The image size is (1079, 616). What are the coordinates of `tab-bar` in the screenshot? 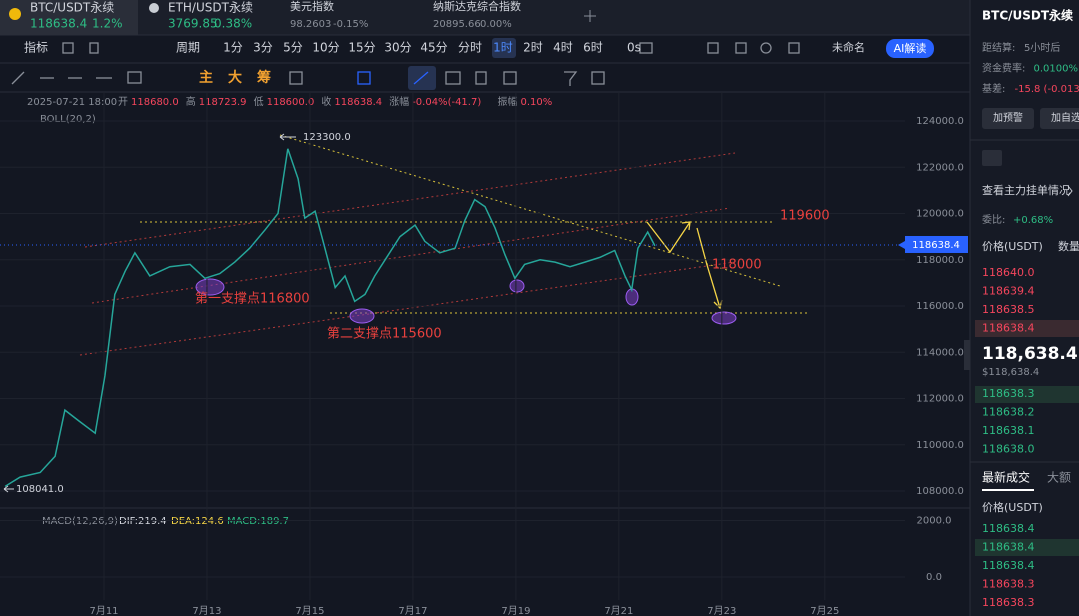 It's located at (485, 17).